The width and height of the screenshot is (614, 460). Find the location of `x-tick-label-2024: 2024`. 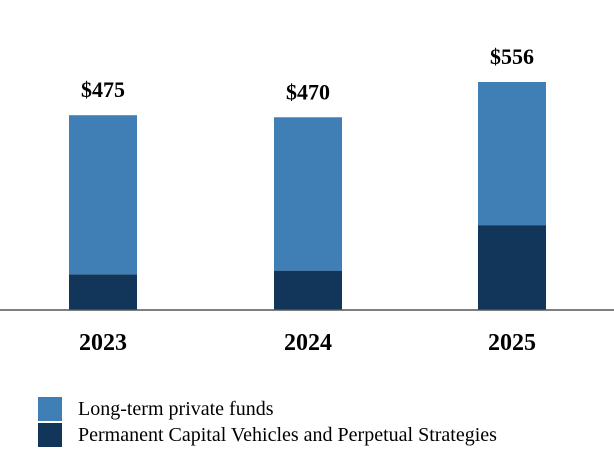

x-tick-label-2024: 2024 is located at coordinates (308, 343).